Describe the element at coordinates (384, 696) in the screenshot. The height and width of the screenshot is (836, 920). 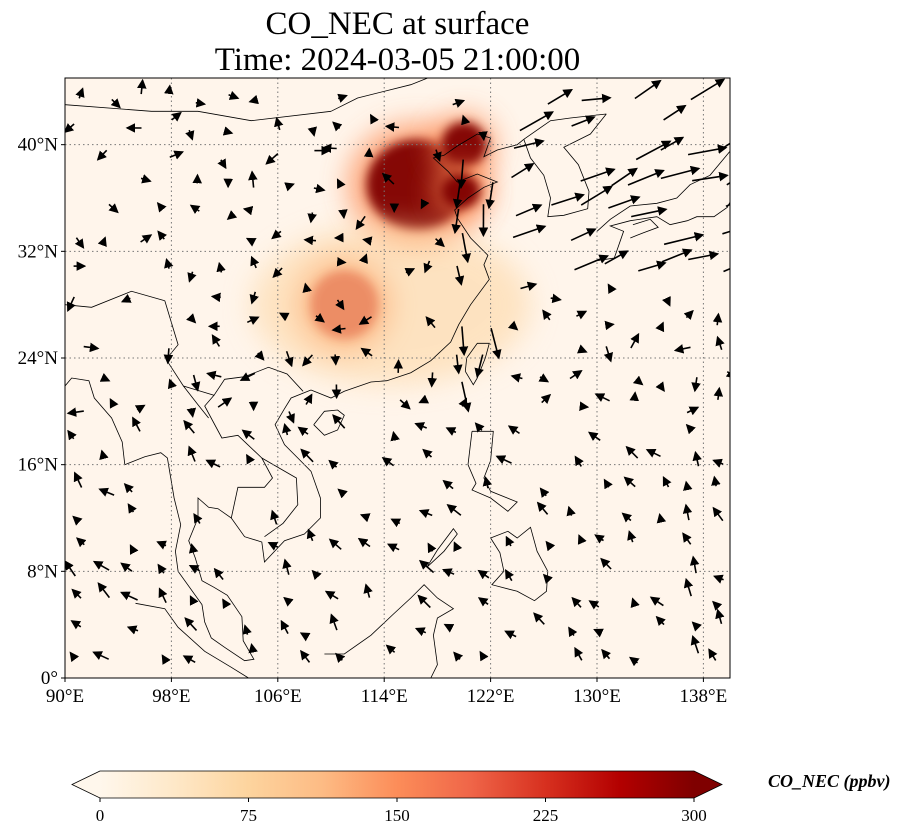
I see `tick-label-lon: 114°E` at that location.